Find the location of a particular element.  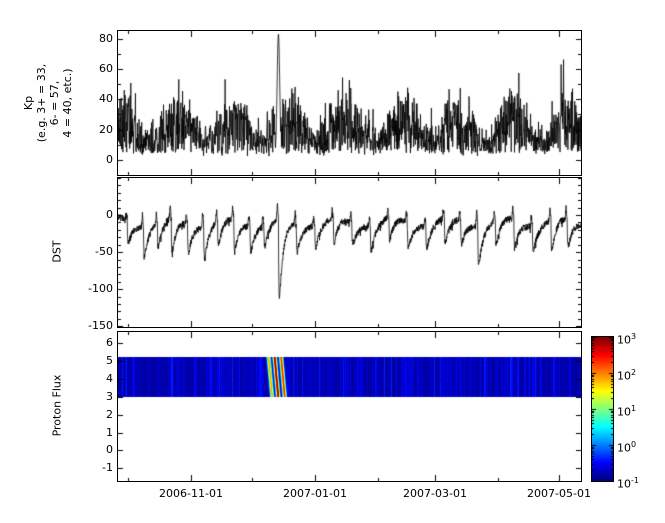

kp-ytick-label: 60 is located at coordinates (106, 68).